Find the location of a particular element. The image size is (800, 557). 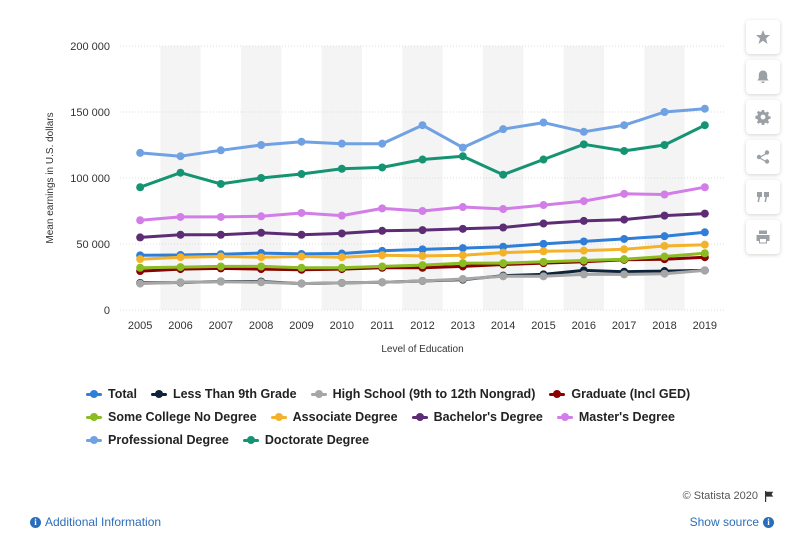

x-tick-label: 2015 is located at coordinates (543, 326).